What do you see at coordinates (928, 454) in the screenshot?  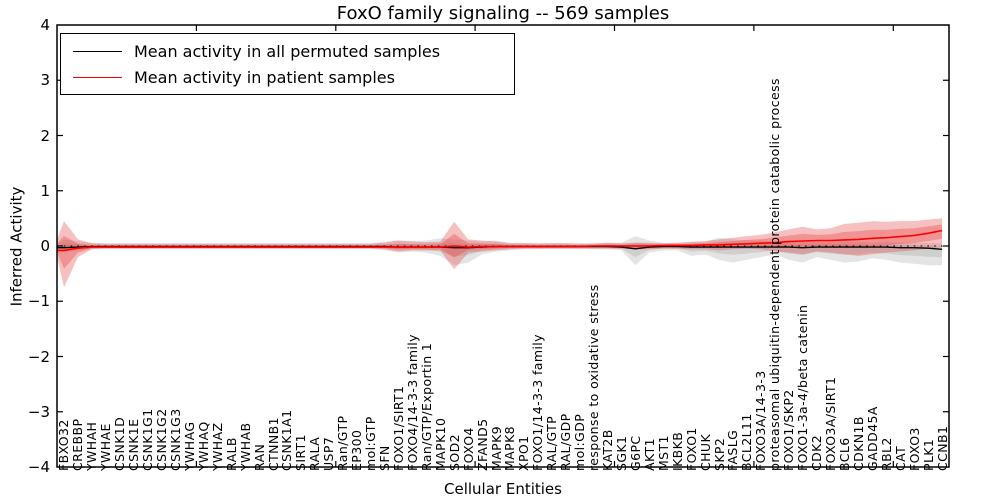 I see `x-tick-label: PLK1` at bounding box center [928, 454].